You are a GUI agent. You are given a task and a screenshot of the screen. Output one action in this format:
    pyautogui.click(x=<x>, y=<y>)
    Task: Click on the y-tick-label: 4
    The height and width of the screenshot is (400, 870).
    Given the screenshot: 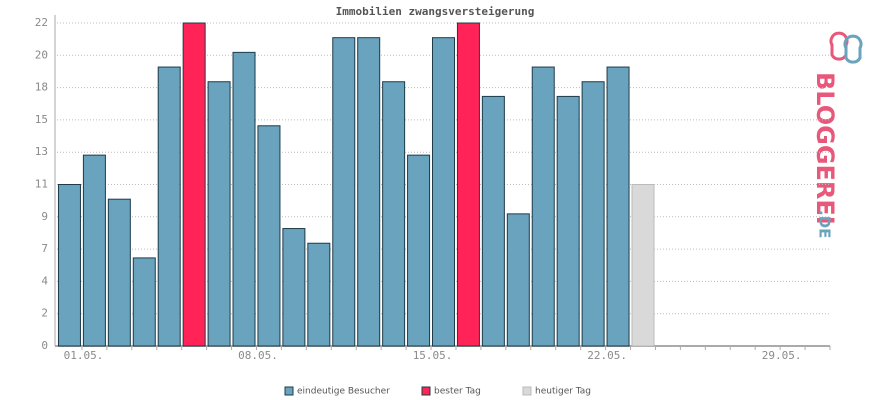 What is the action you would take?
    pyautogui.click(x=44, y=280)
    